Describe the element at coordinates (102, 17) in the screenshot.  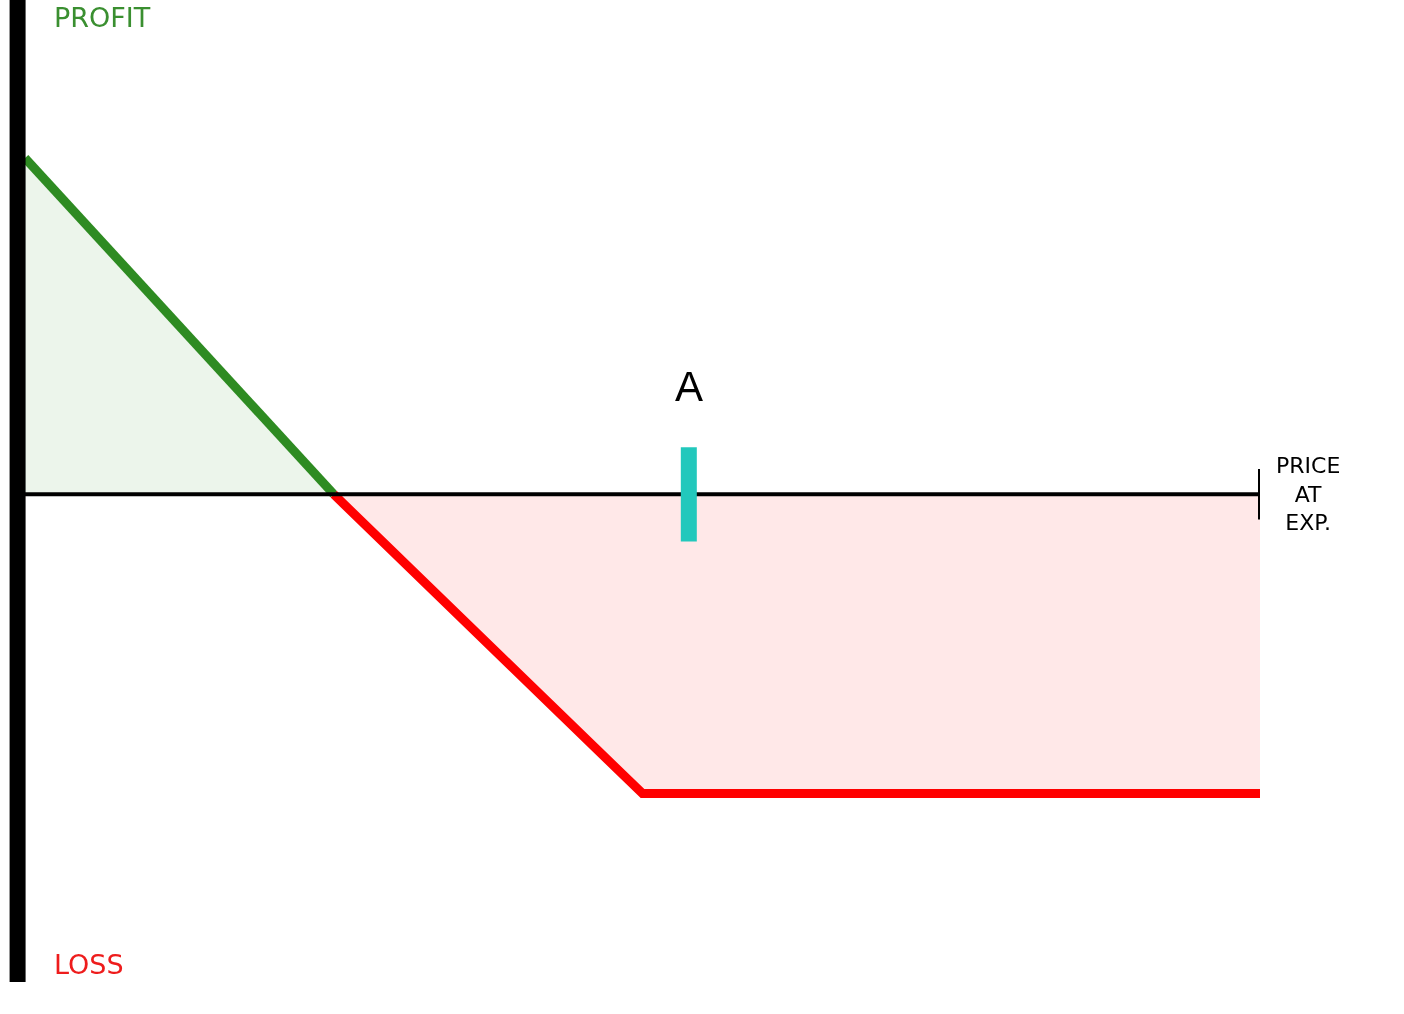
I see `text: PROFIT` at that location.